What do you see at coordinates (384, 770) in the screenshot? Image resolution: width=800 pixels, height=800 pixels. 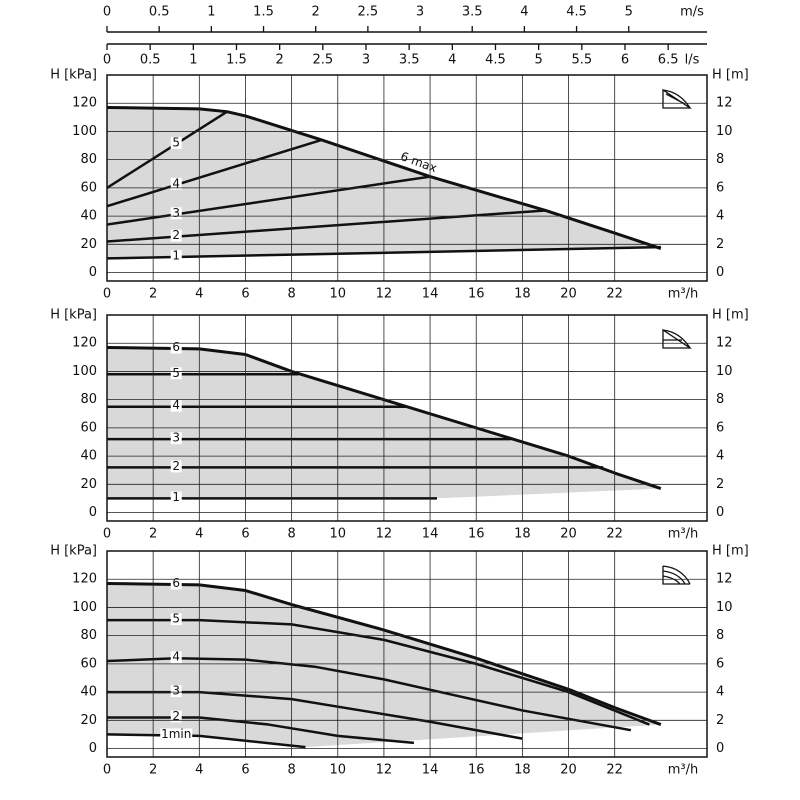 I see `x-tick-label: 12` at bounding box center [384, 770].